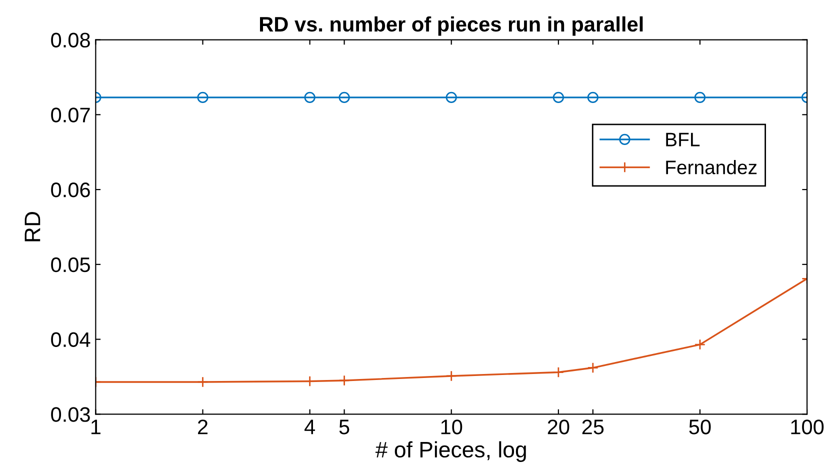 The height and width of the screenshot is (468, 832). What do you see at coordinates (70, 264) in the screenshot?
I see `y-tick-label: 0.05` at bounding box center [70, 264].